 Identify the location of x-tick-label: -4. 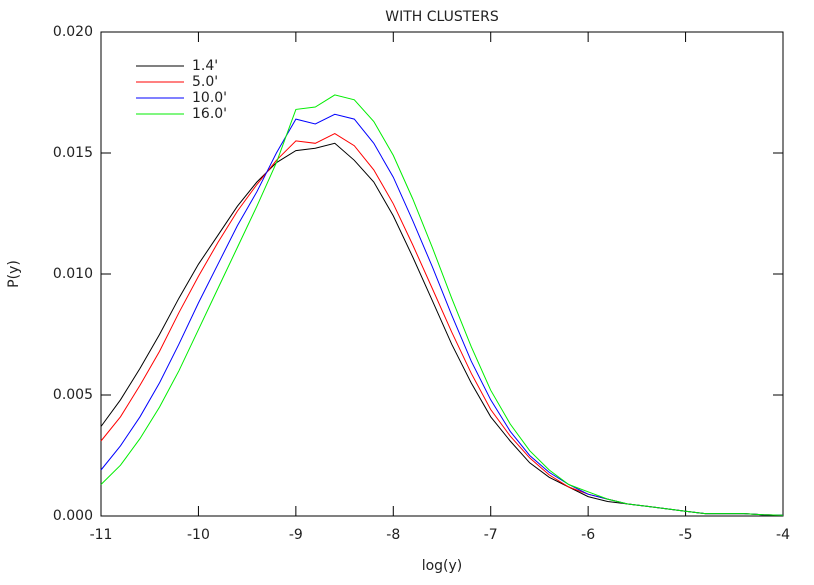
(783, 535).